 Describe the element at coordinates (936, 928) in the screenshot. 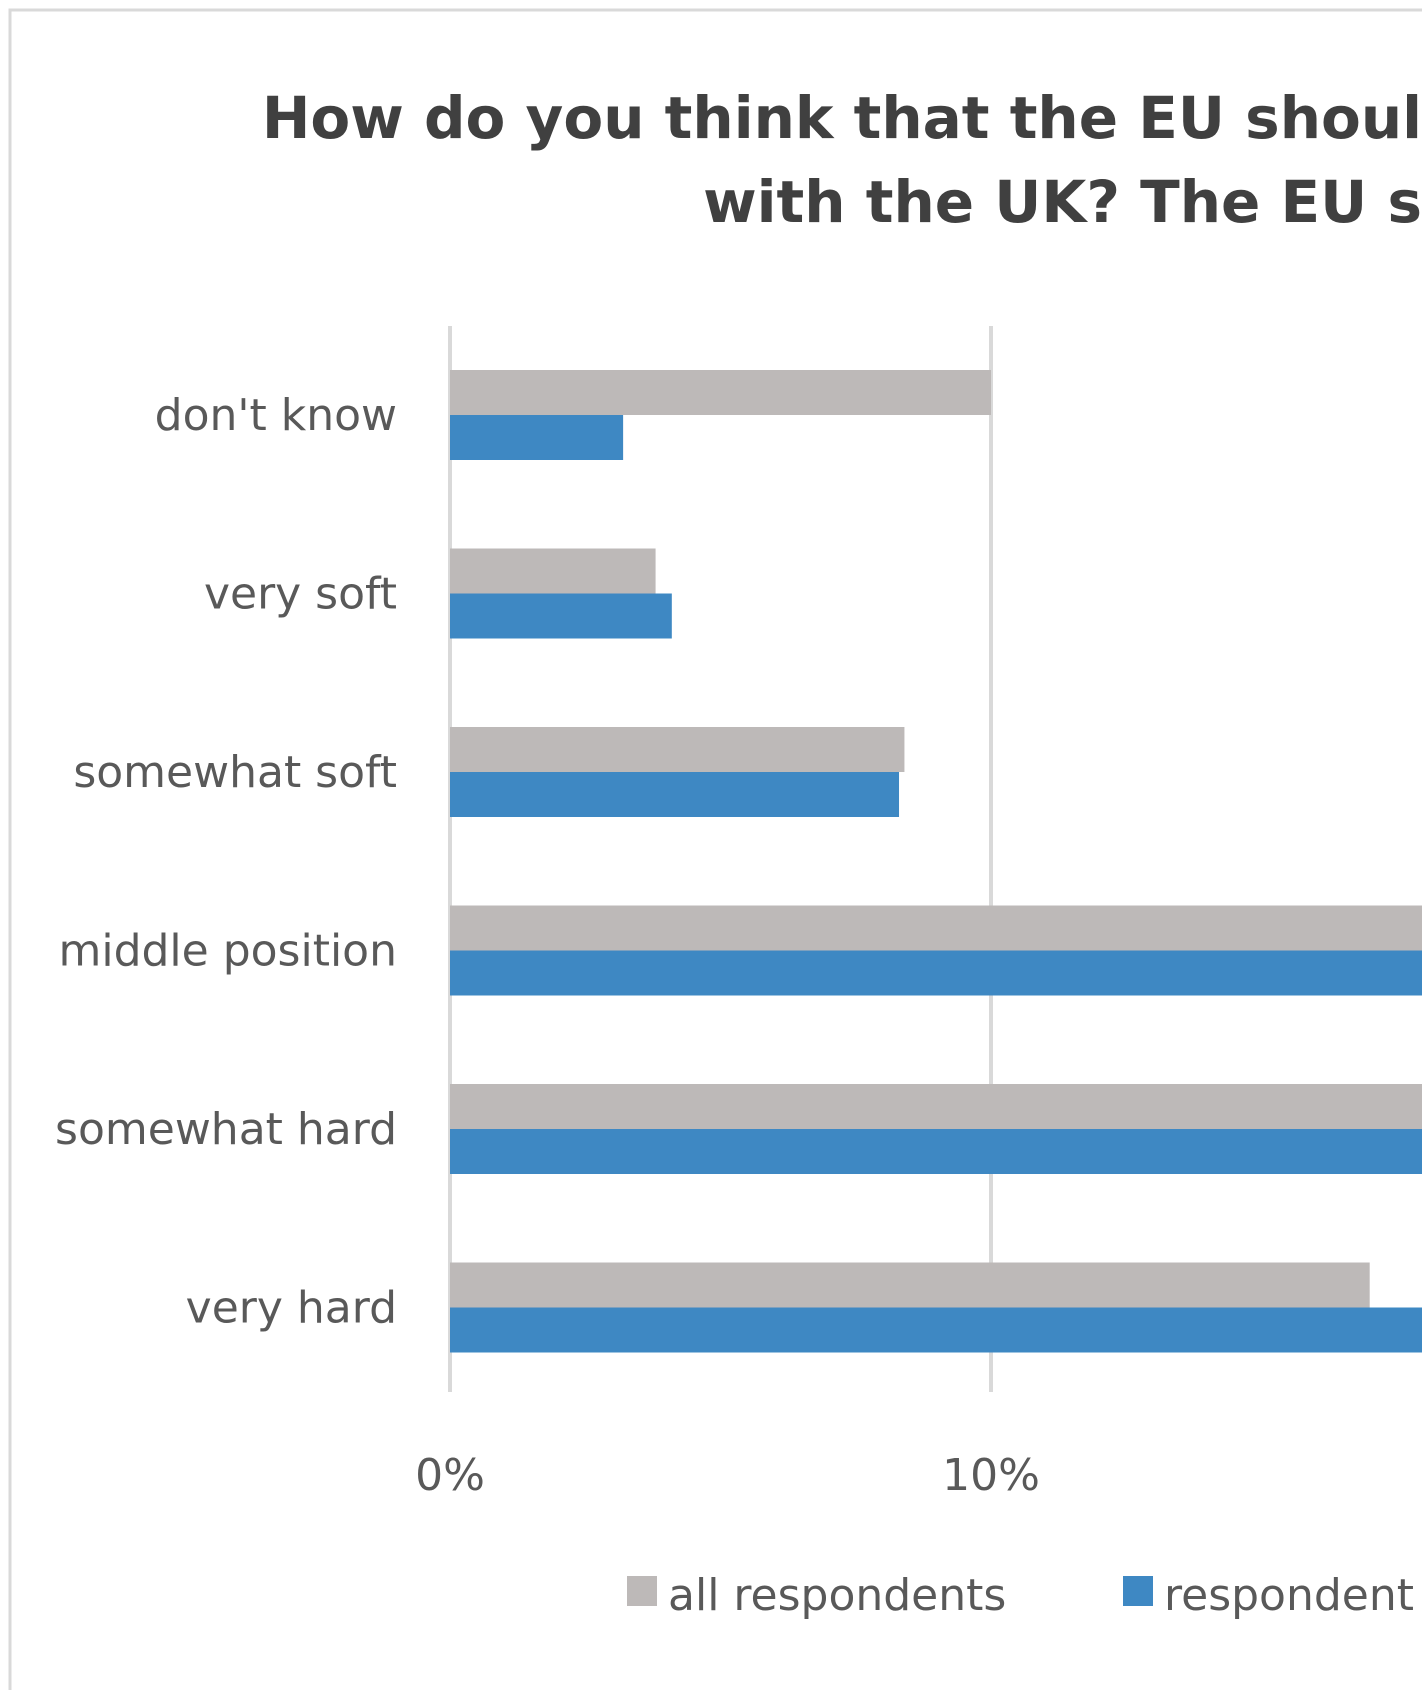

I see `bar-all-respondents-middle-position` at that location.